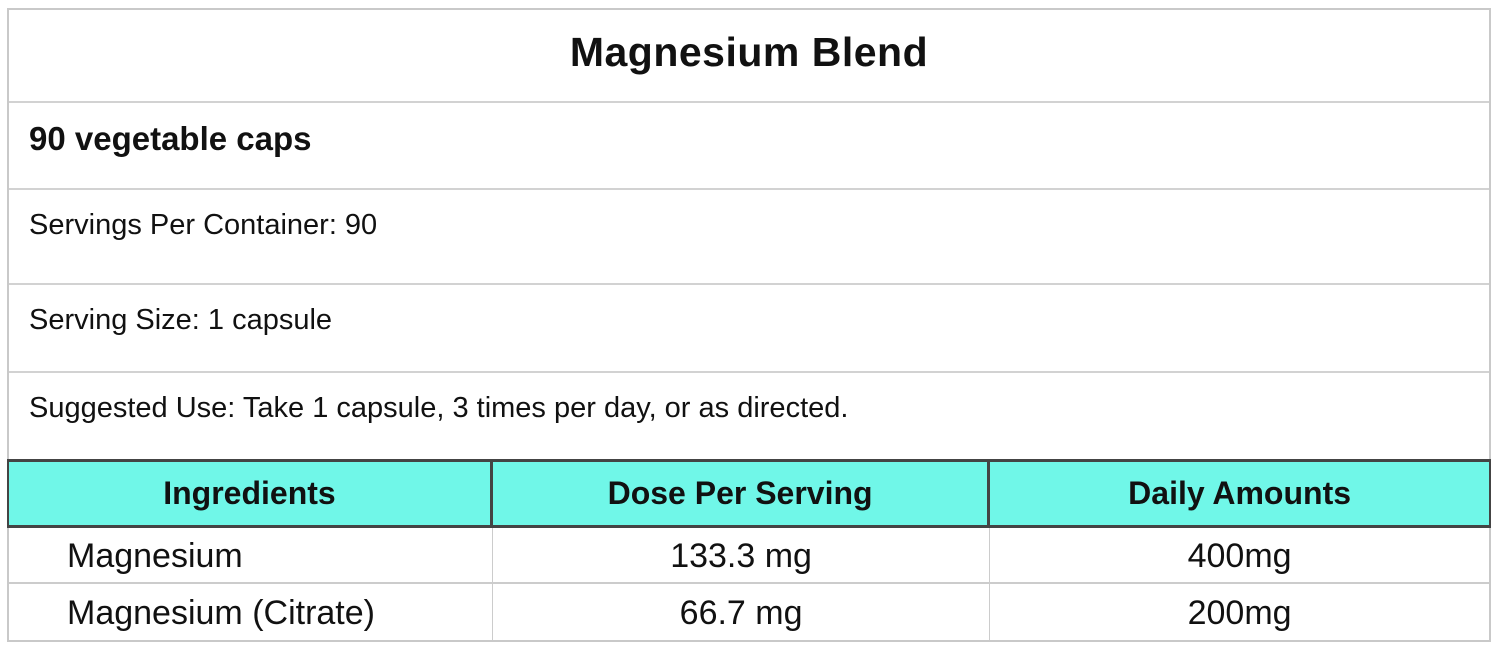 The width and height of the screenshot is (1500, 654). I want to click on table-row: Magnesium 133.3 mg 400mg, so click(749, 556).